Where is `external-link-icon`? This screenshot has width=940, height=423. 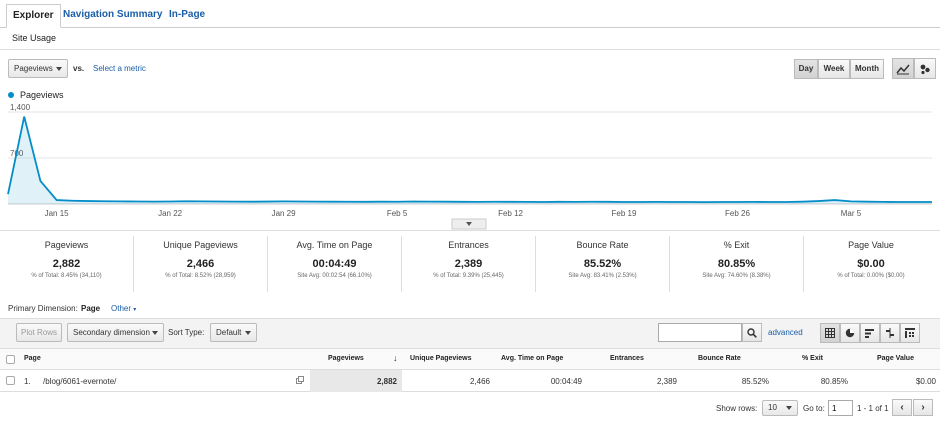 external-link-icon is located at coordinates (300, 380).